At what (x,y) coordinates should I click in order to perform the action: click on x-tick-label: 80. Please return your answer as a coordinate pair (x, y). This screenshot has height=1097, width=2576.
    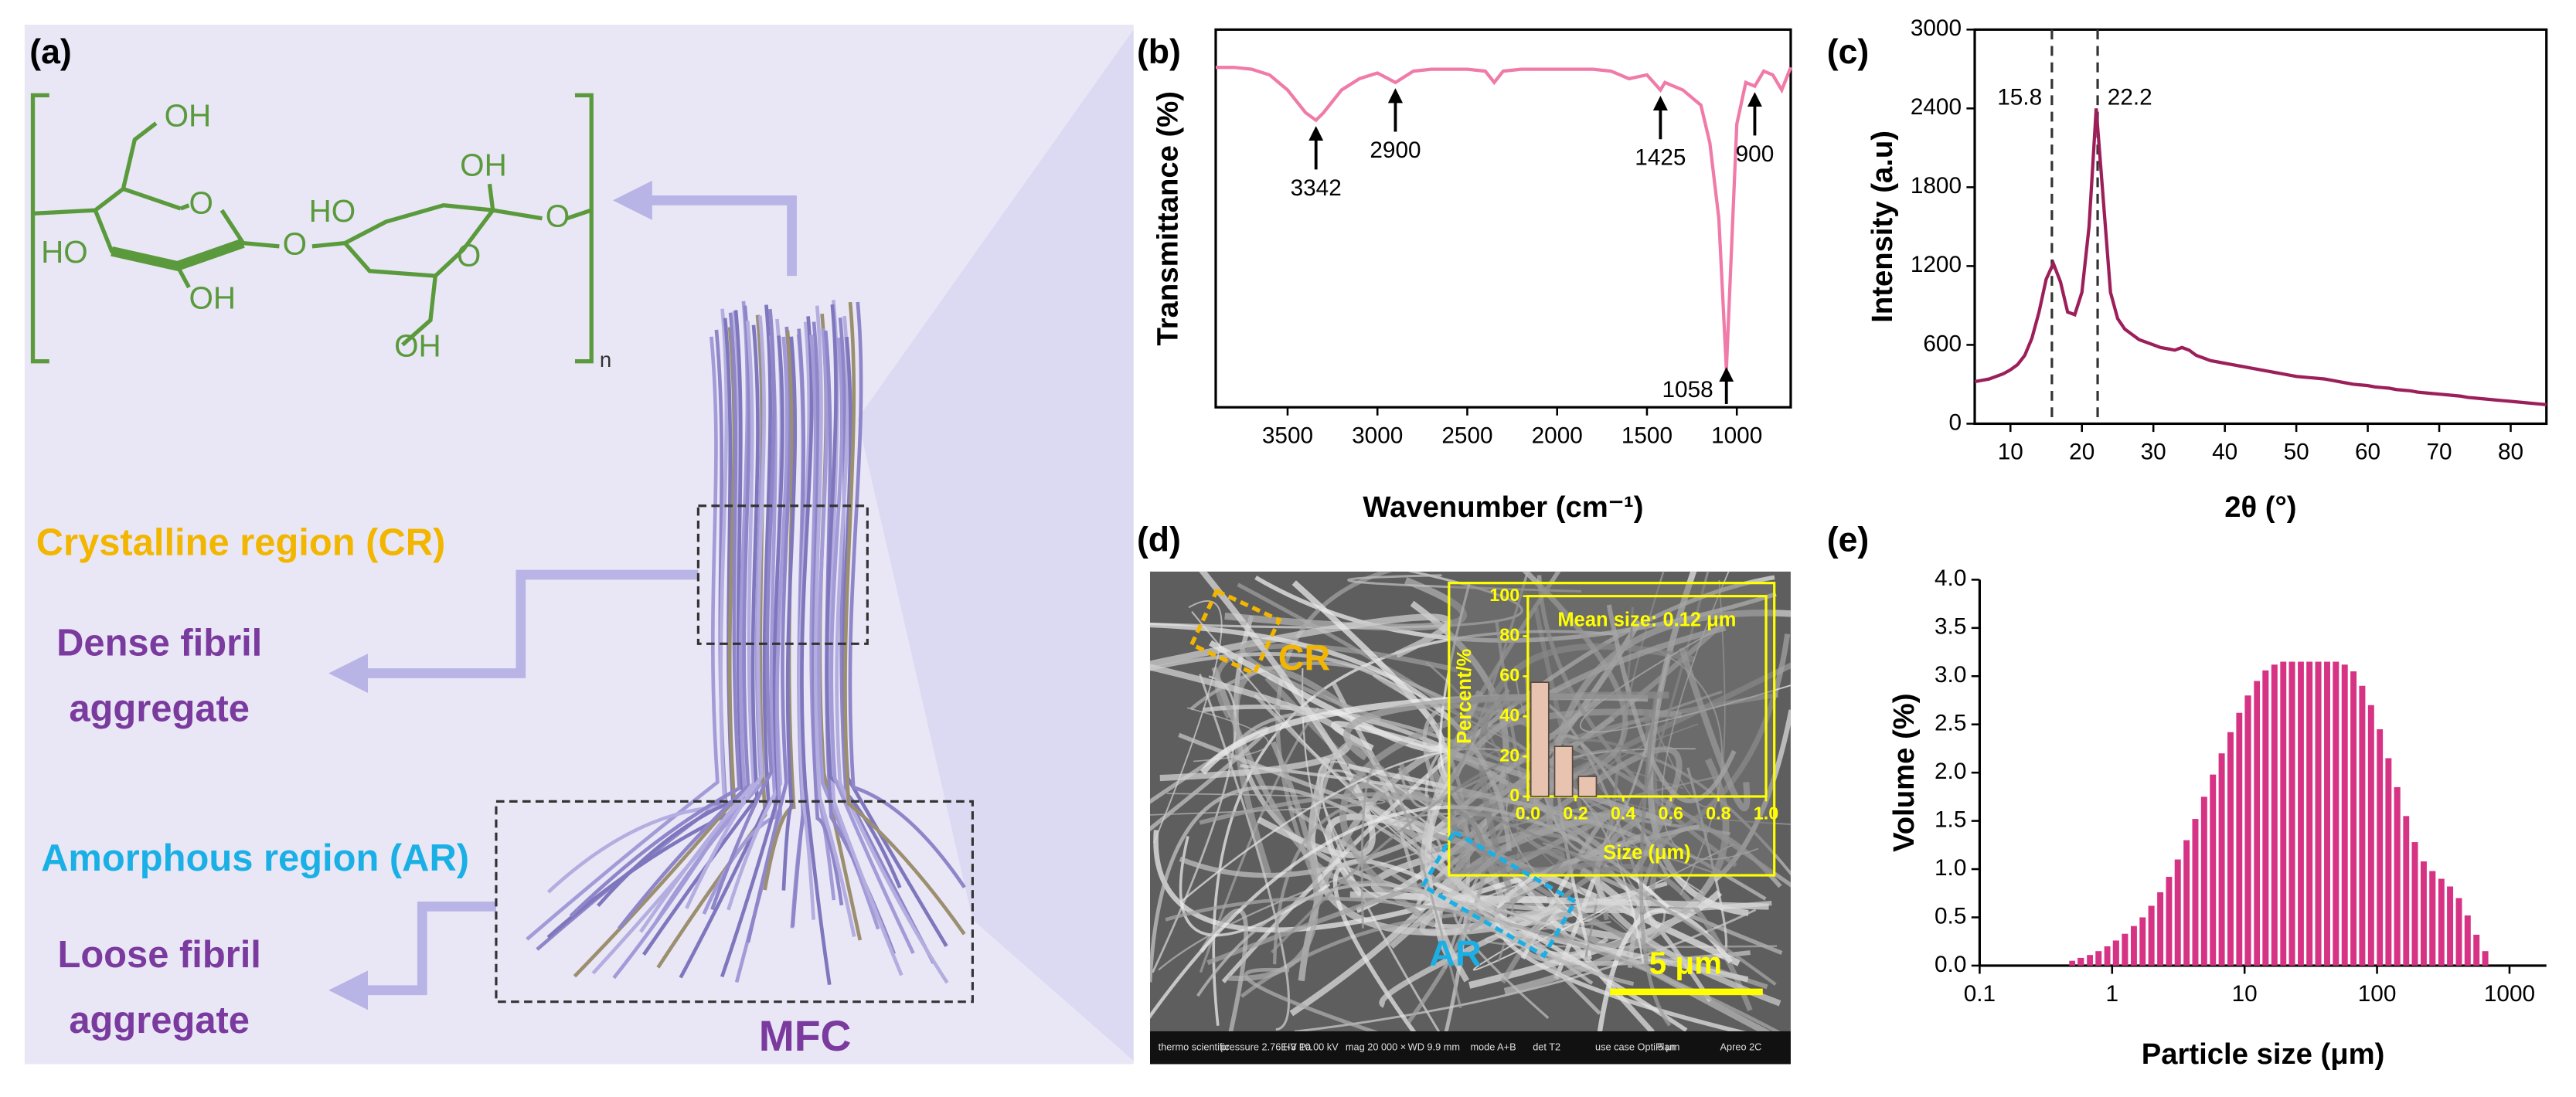
    Looking at the image, I should click on (2510, 452).